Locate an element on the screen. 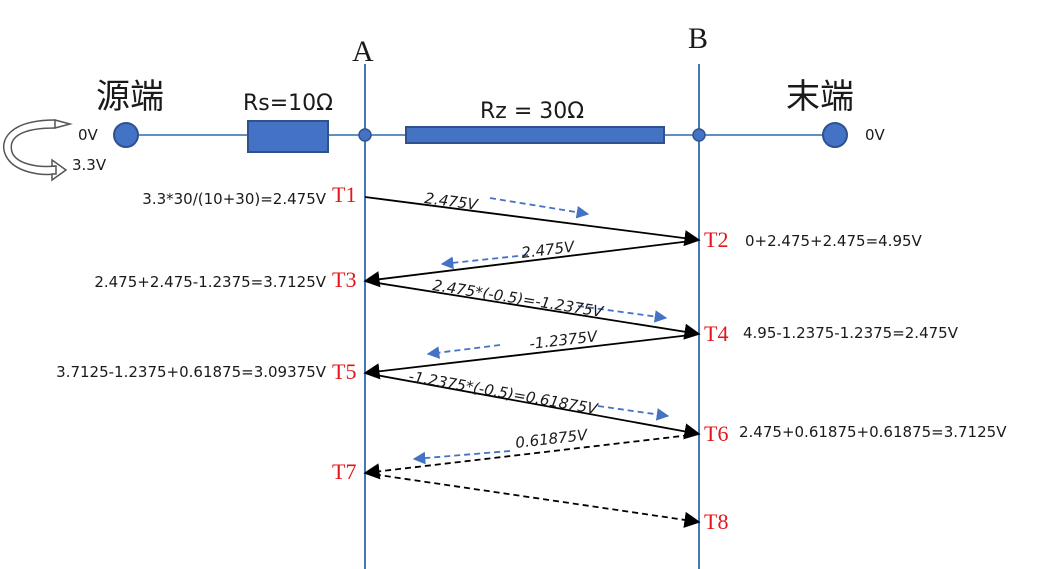  wave-t7-t8 is located at coordinates (532, 500).